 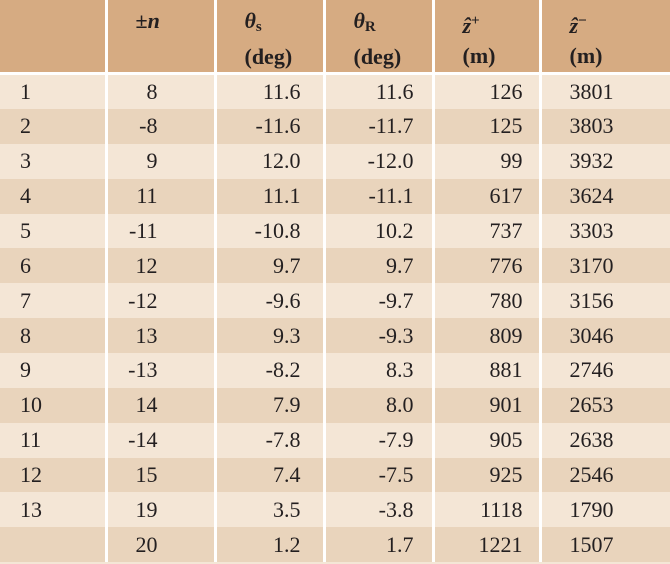 What do you see at coordinates (335, 510) in the screenshot?
I see `table-row: 13 19 3.5 -3.8 1118 1790` at bounding box center [335, 510].